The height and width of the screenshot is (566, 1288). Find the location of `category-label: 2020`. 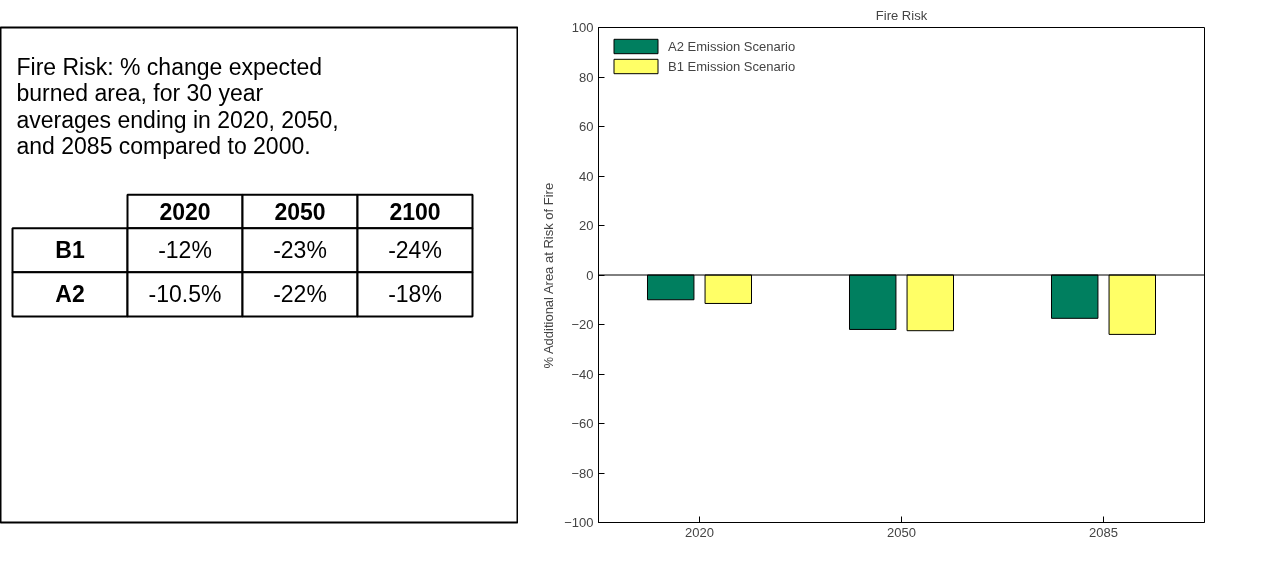

category-label: 2020 is located at coordinates (185, 212).